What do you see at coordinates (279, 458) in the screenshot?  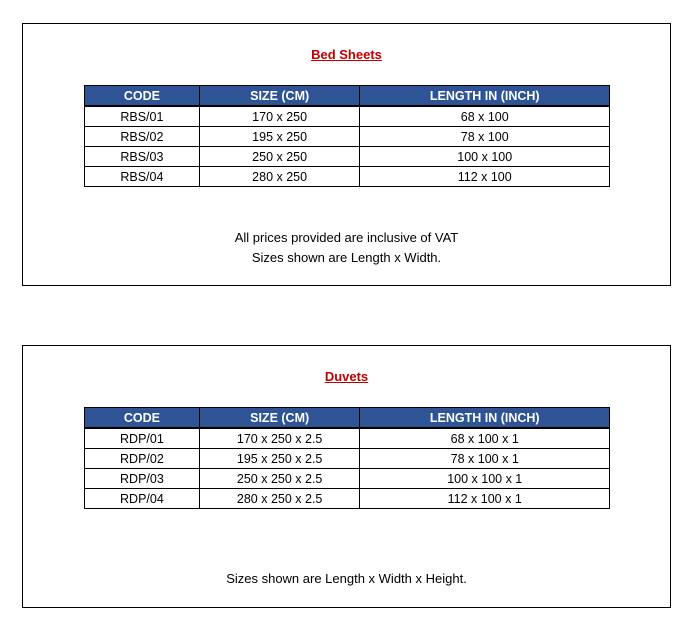 I see `size-cm-cell: 195 x 250 x 2.5` at bounding box center [279, 458].